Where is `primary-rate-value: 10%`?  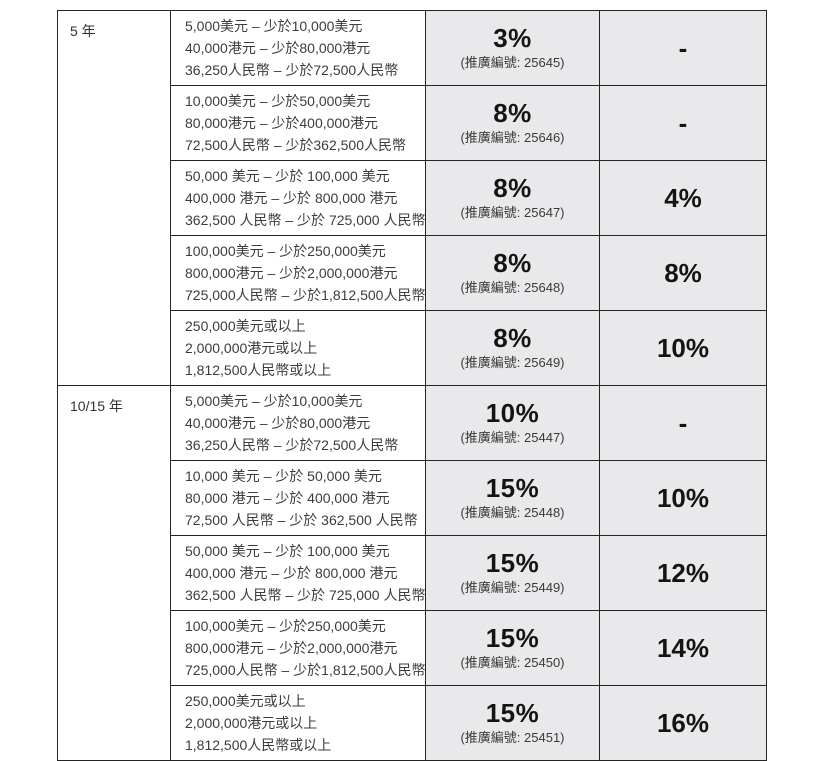 primary-rate-value: 10% is located at coordinates (512, 413).